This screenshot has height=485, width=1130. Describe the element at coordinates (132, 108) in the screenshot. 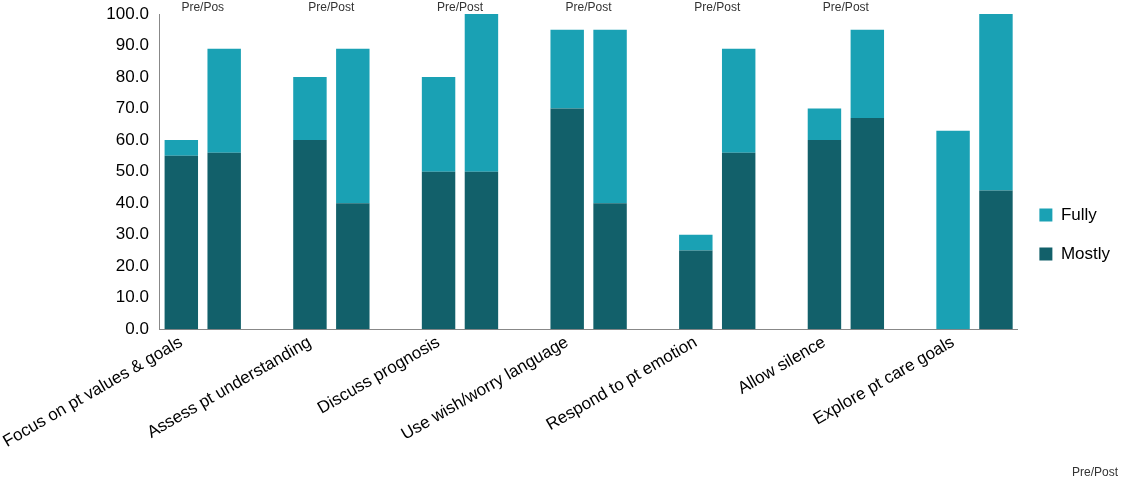

I see `y-tick-label: 70.0` at that location.